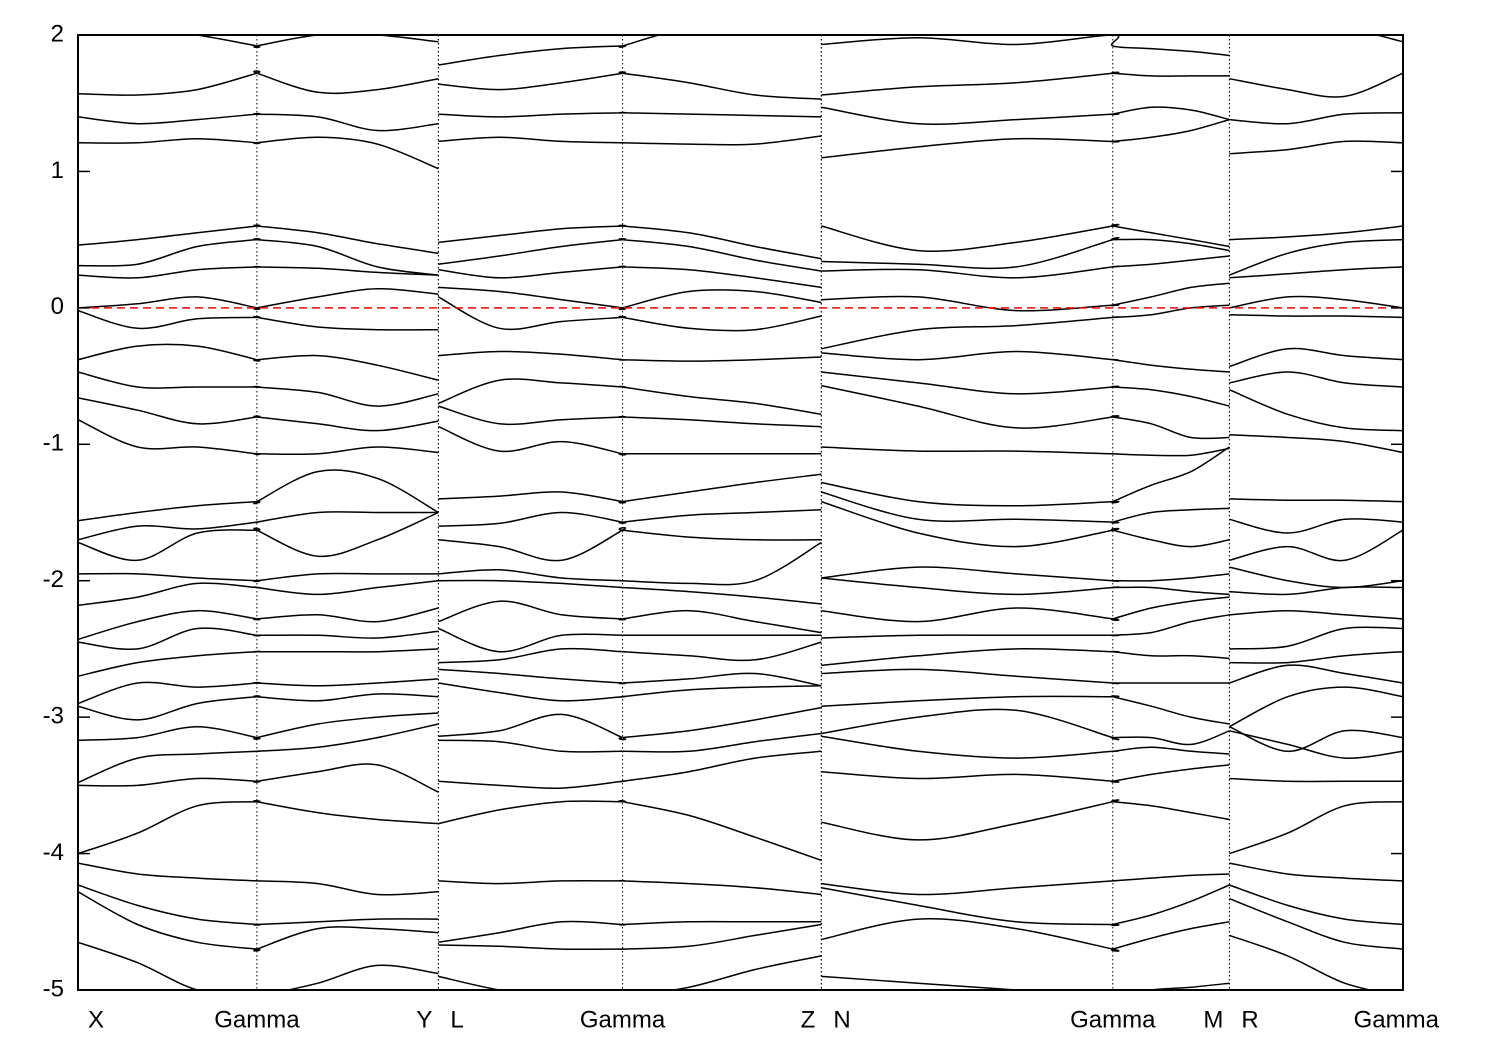 Image resolution: width=1500 pixels, height=1050 pixels. I want to click on y-tick-label: 0, so click(57, 306).